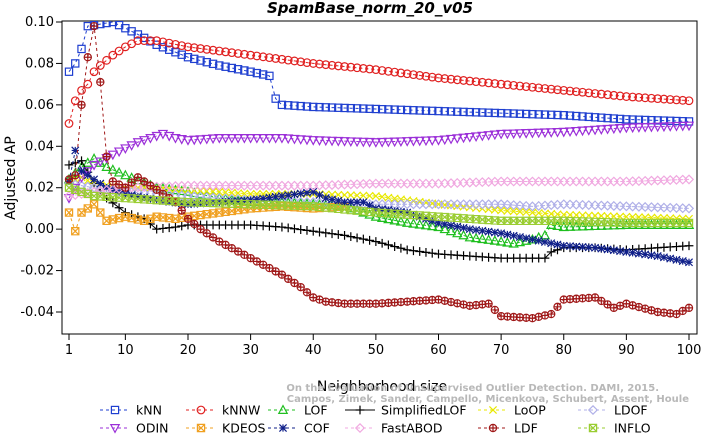 The image size is (702, 434). What do you see at coordinates (37, 271) in the screenshot?
I see `y-tick-label: -0.02` at bounding box center [37, 271].